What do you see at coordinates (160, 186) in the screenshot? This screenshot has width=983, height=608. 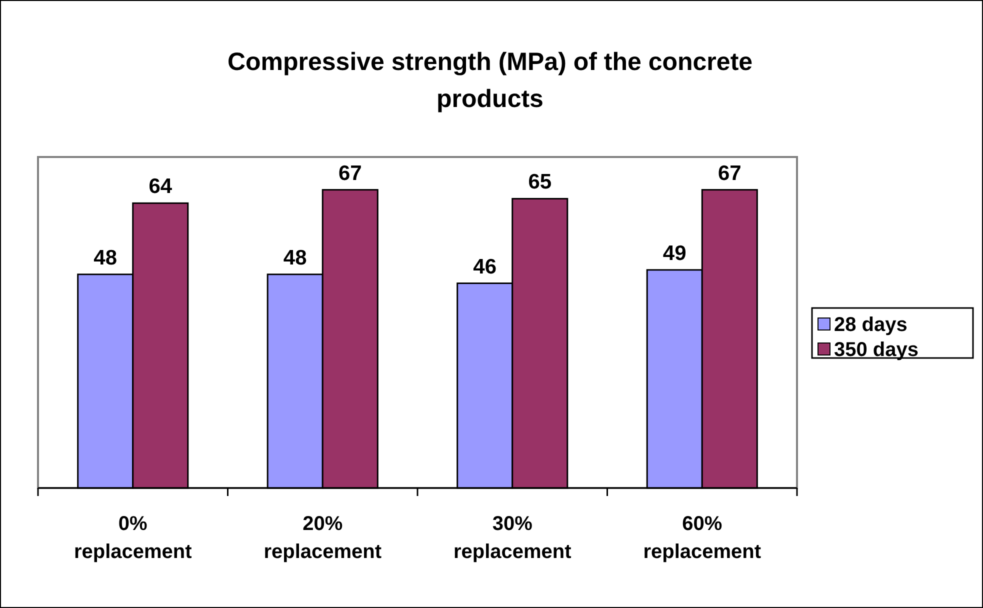 I see `data-label: 64` at bounding box center [160, 186].